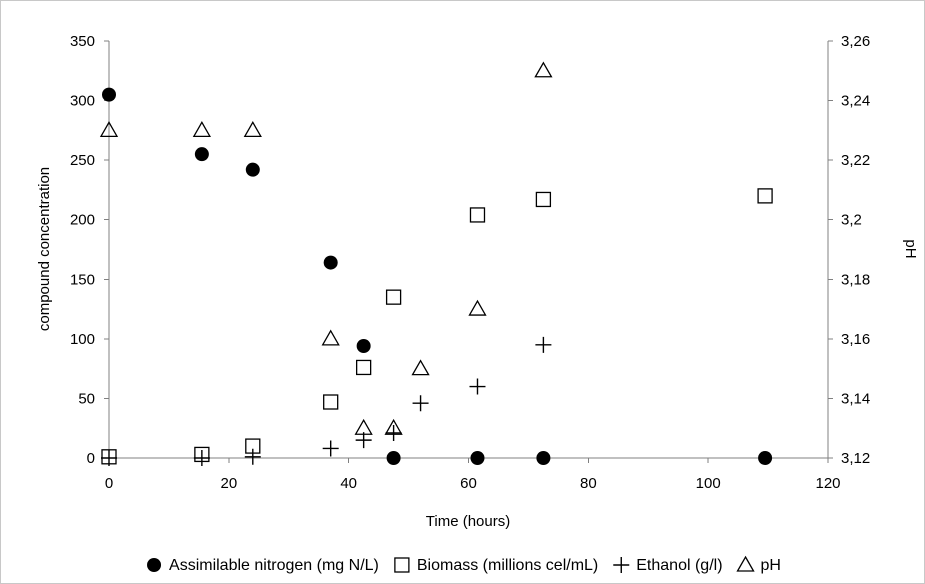 This screenshot has height=584, width=925. I want to click on legend-ph-symbol, so click(745, 563).